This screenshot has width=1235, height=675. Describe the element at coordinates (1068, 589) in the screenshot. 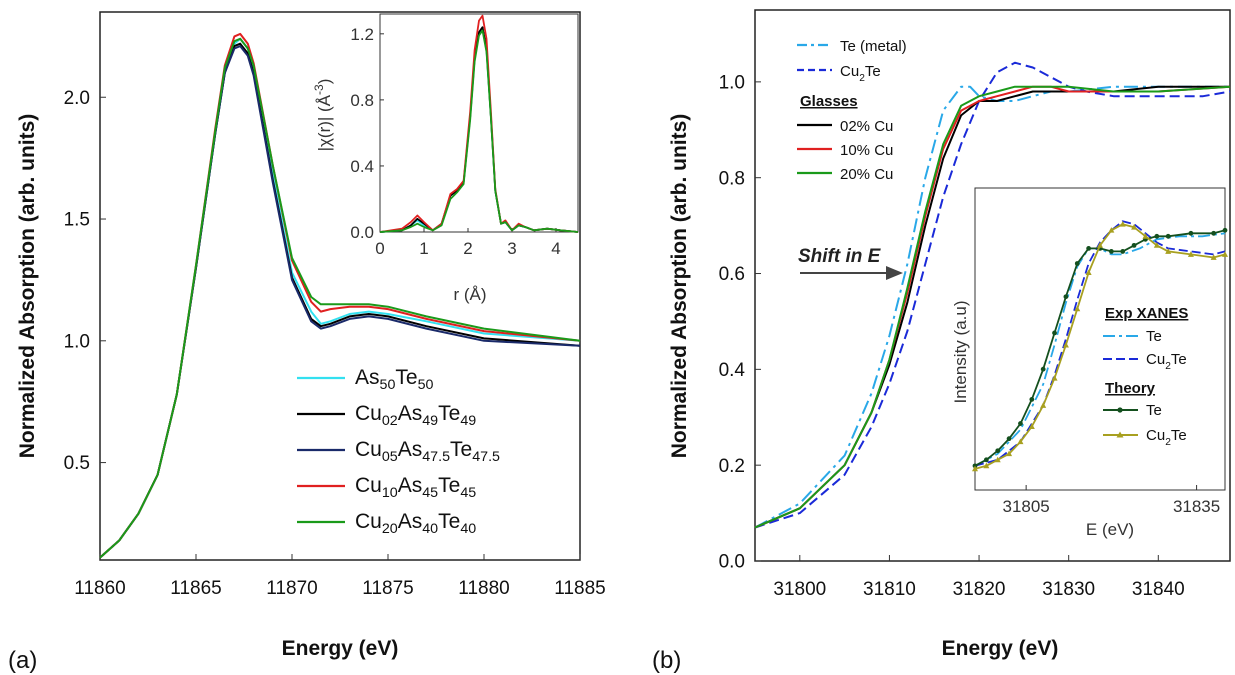

I see `panel-b-x-tick-label: 31830` at that location.